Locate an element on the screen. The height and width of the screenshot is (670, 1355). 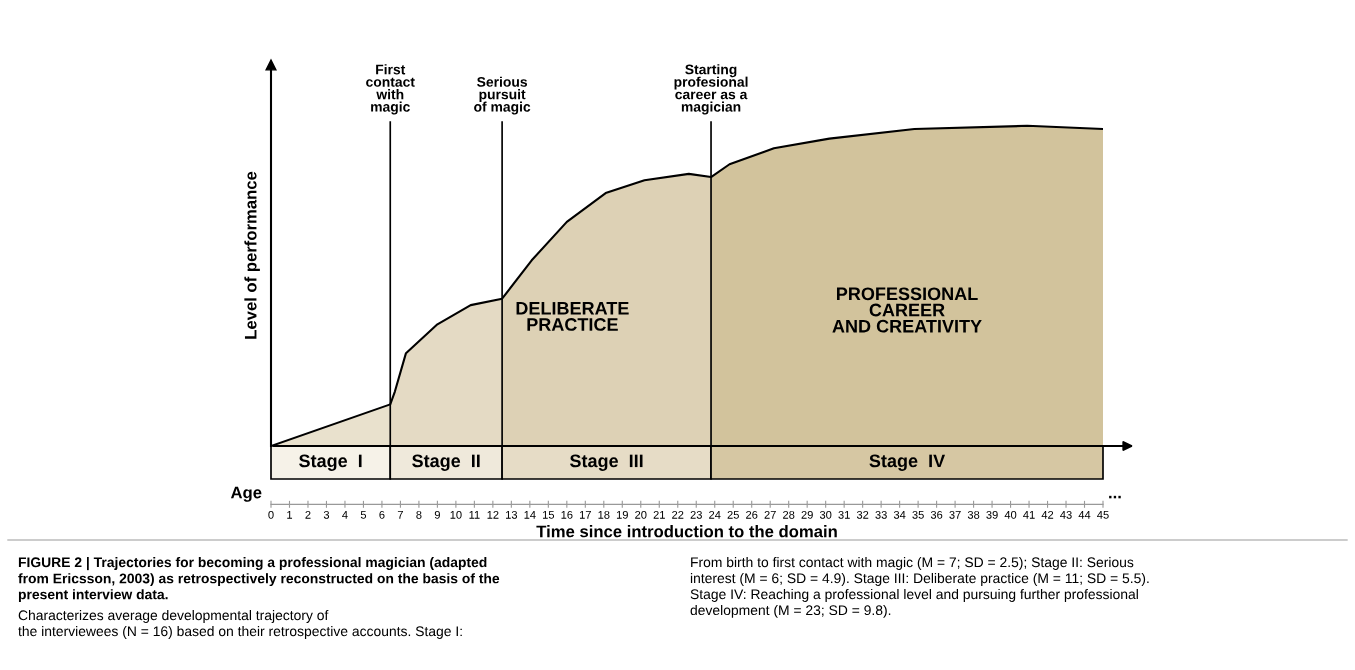
x-tick-label: 4 is located at coordinates (345, 514).